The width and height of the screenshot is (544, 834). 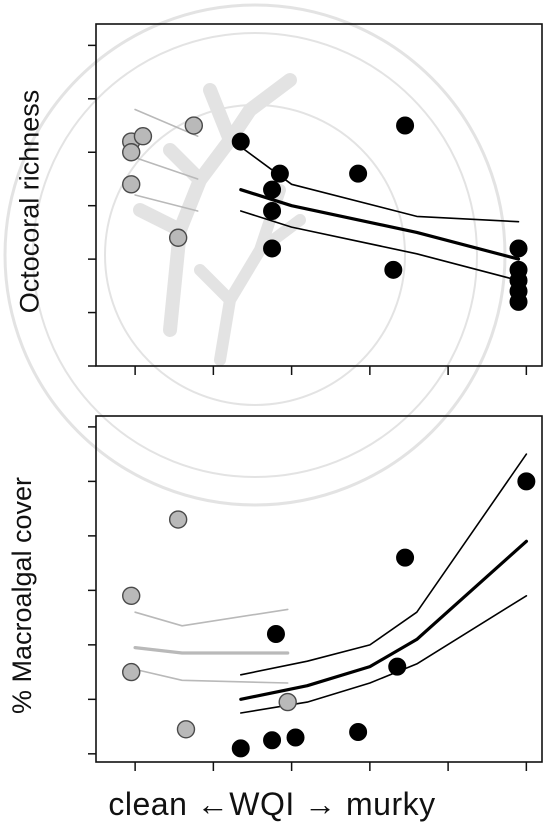 What do you see at coordinates (29, 201) in the screenshot?
I see `y-axis-label-octocoral: Octocoral richness` at bounding box center [29, 201].